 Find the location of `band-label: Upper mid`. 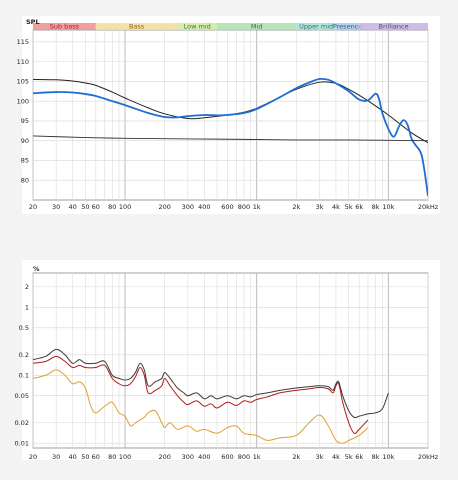

band-label: Upper mid is located at coordinates (316, 27).